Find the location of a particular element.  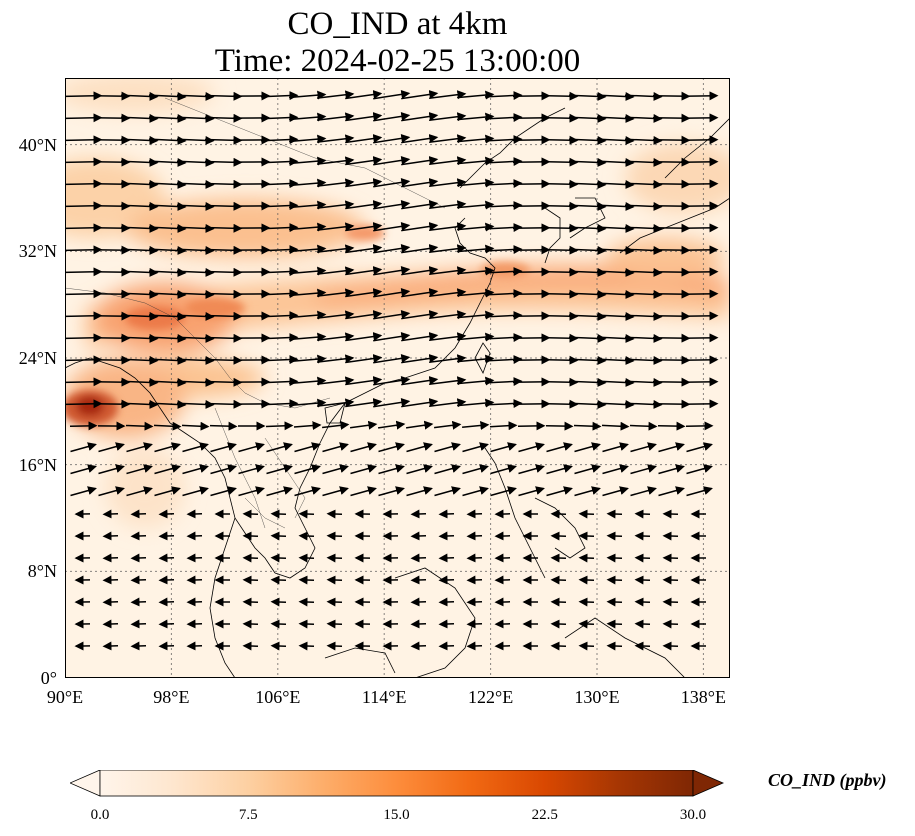

colorbar is located at coordinates (397, 783).